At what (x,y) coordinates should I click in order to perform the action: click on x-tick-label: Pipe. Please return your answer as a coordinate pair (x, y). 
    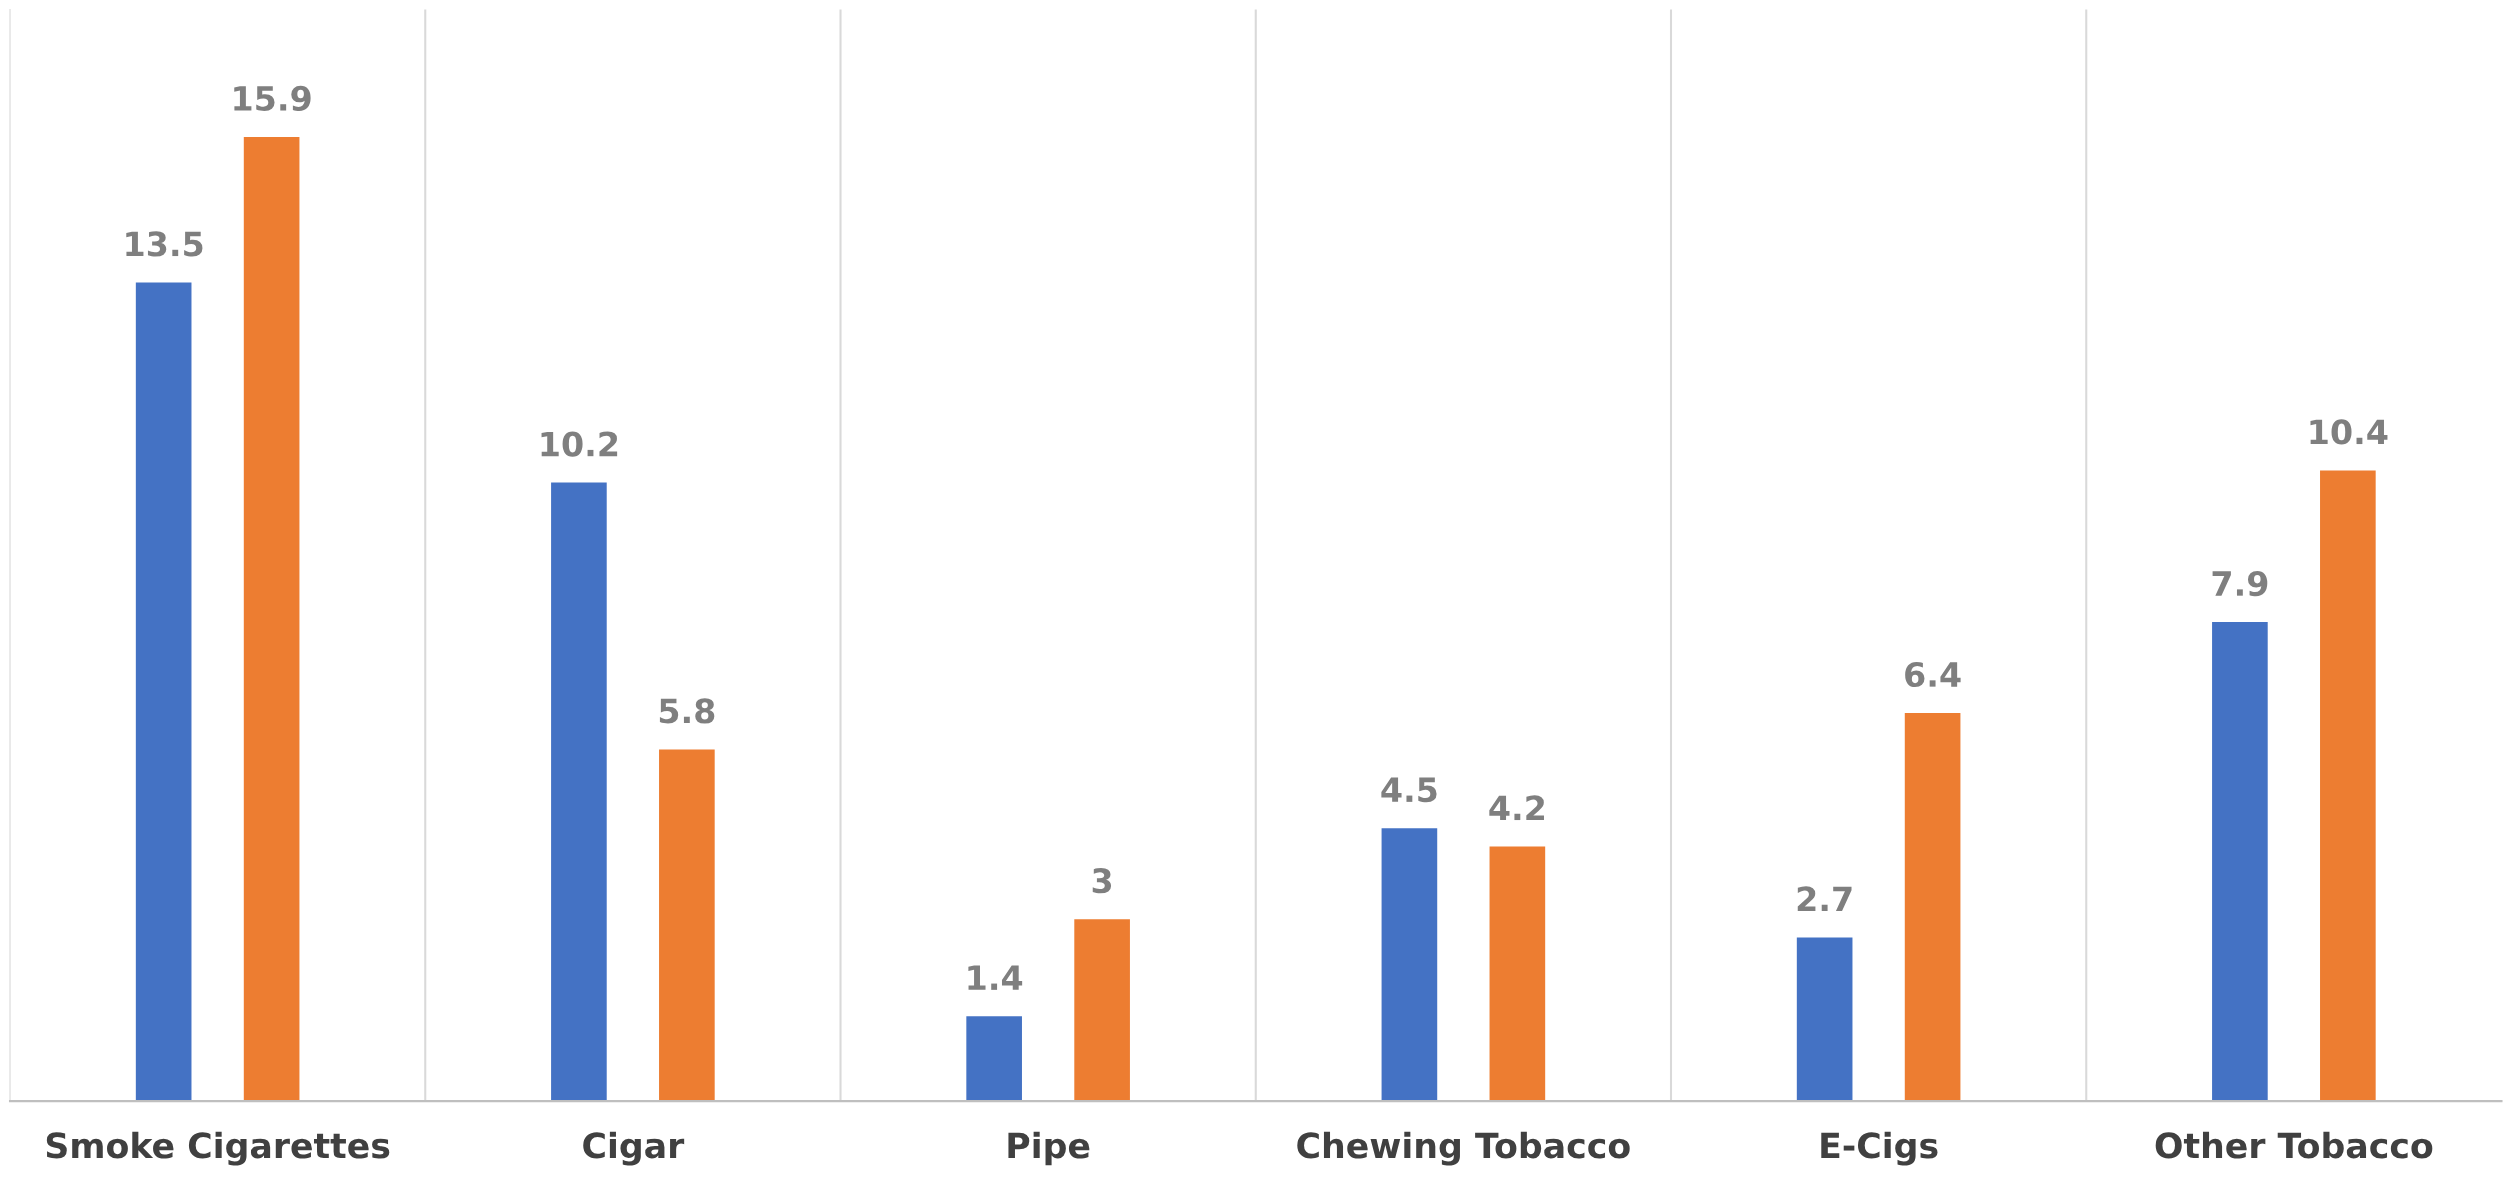
    Looking at the image, I should click on (1049, 1148).